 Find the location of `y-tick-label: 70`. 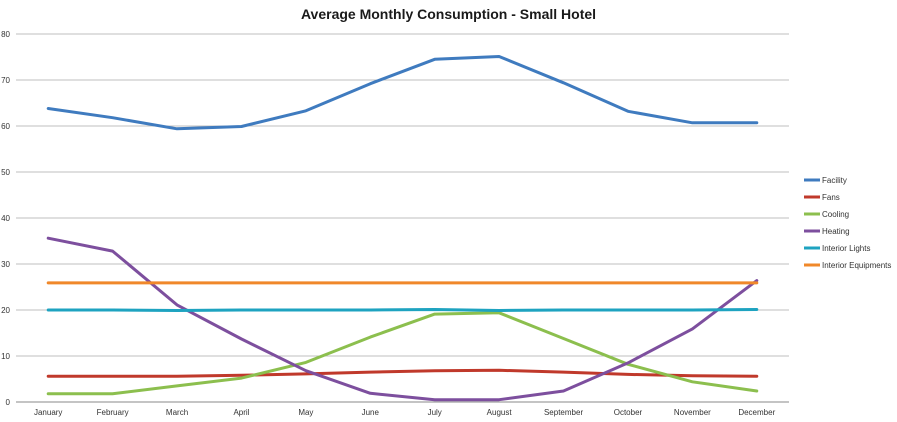

y-tick-label: 70 is located at coordinates (5, 80).